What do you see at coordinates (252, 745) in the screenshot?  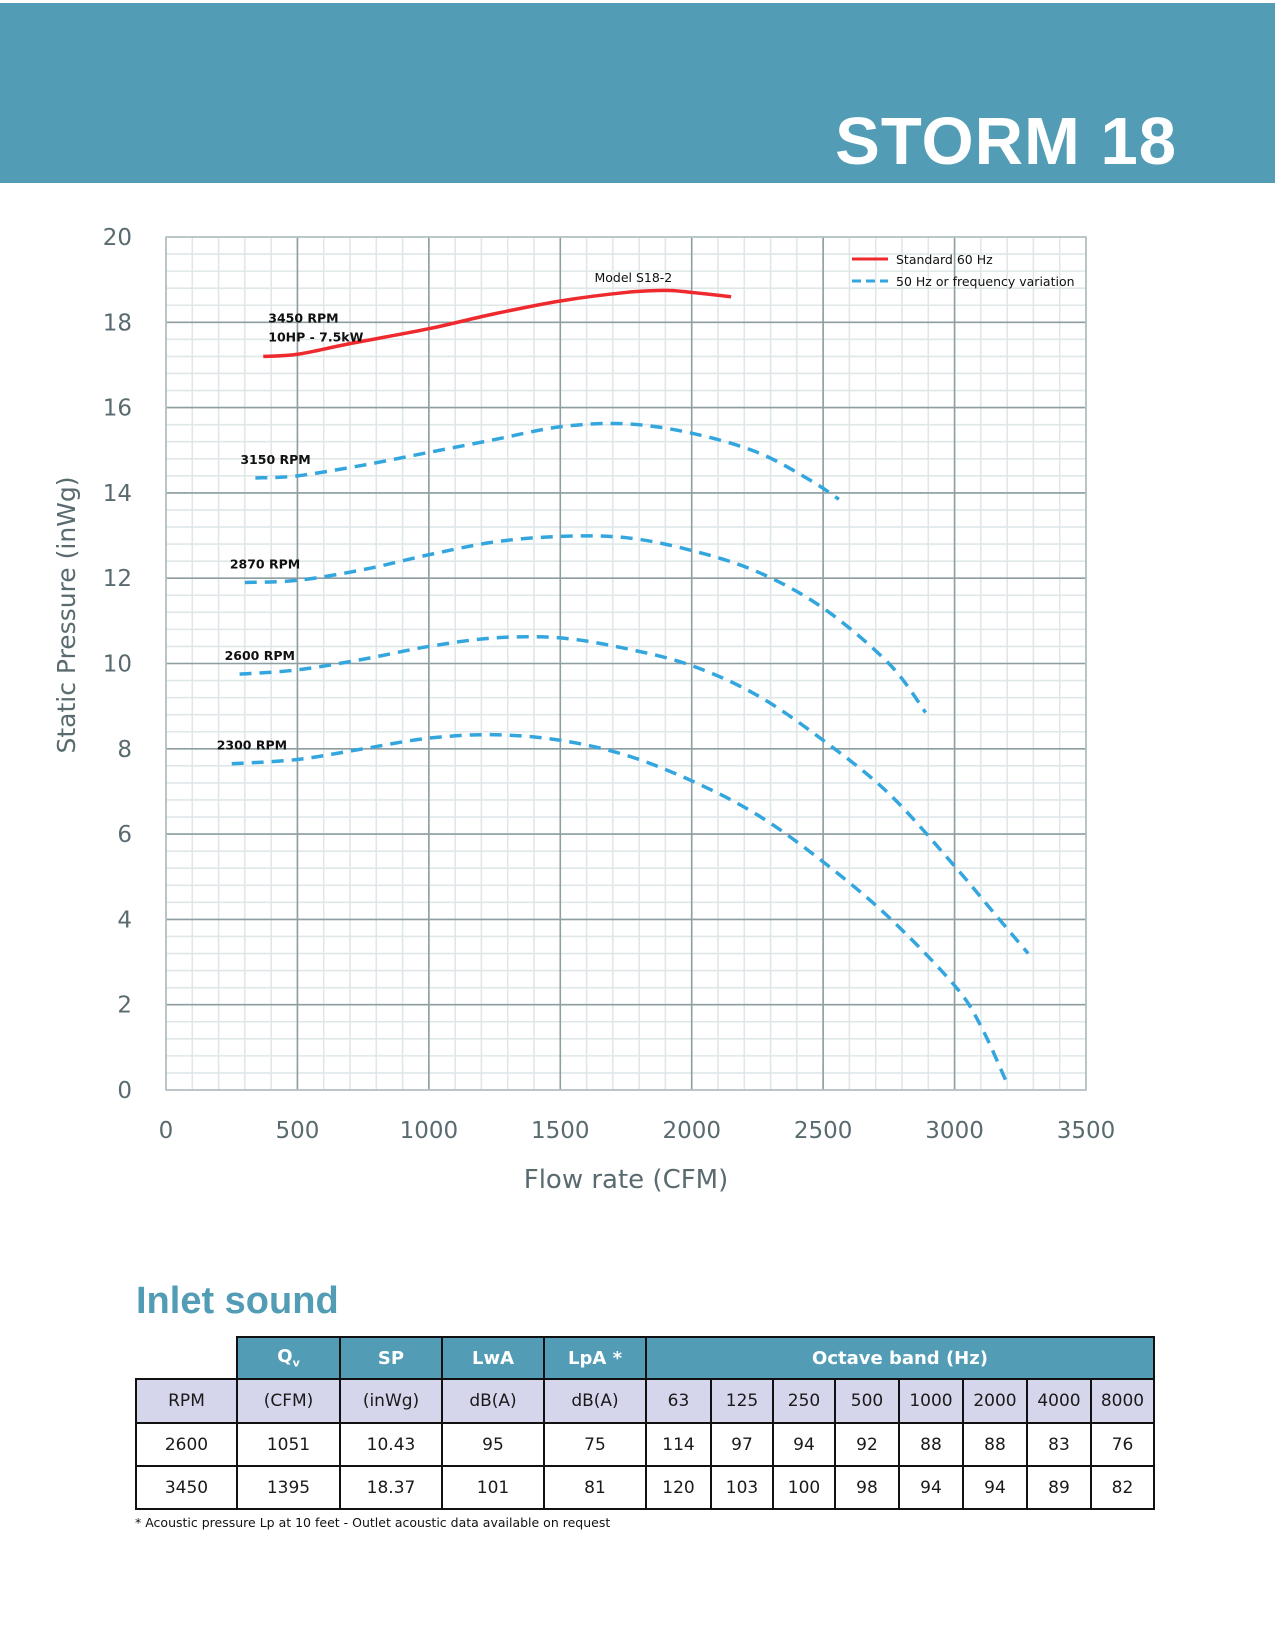 I see `curve-label: 2300 RPM` at bounding box center [252, 745].